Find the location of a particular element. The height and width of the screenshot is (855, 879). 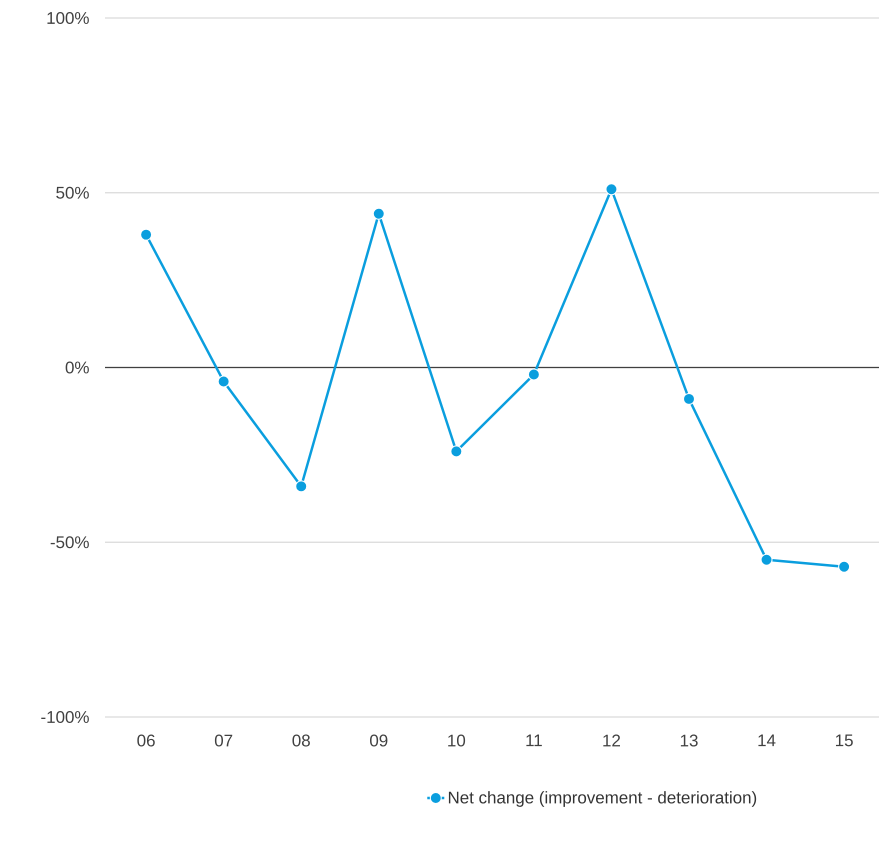

x-tick-label: 09 is located at coordinates (379, 740).